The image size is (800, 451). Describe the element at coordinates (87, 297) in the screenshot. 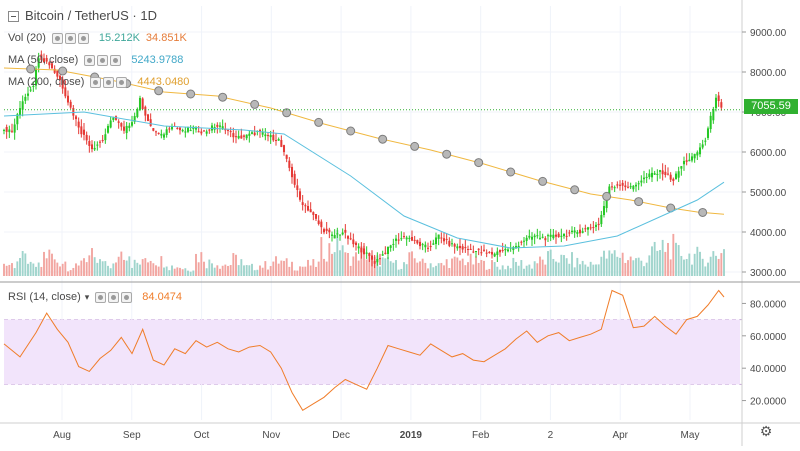

I see `chevron-down-icon: ▾` at that location.